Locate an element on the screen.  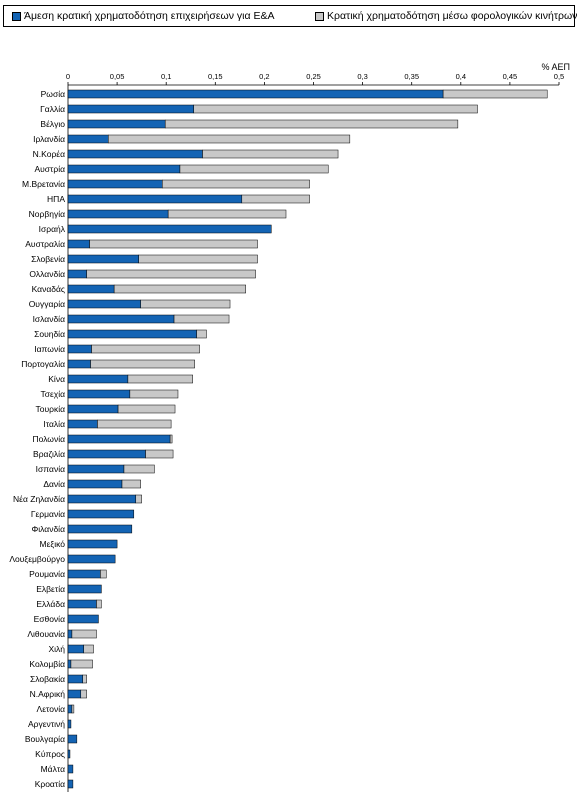
x-tick-label: 0,45 is located at coordinates (510, 76).